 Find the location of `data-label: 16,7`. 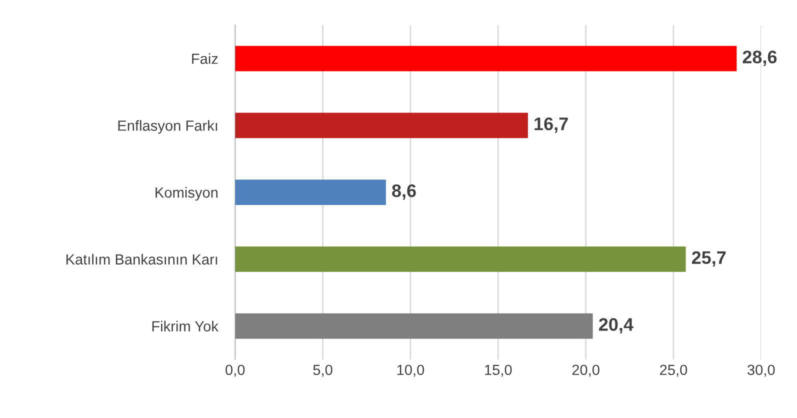

data-label: 16,7 is located at coordinates (551, 125).